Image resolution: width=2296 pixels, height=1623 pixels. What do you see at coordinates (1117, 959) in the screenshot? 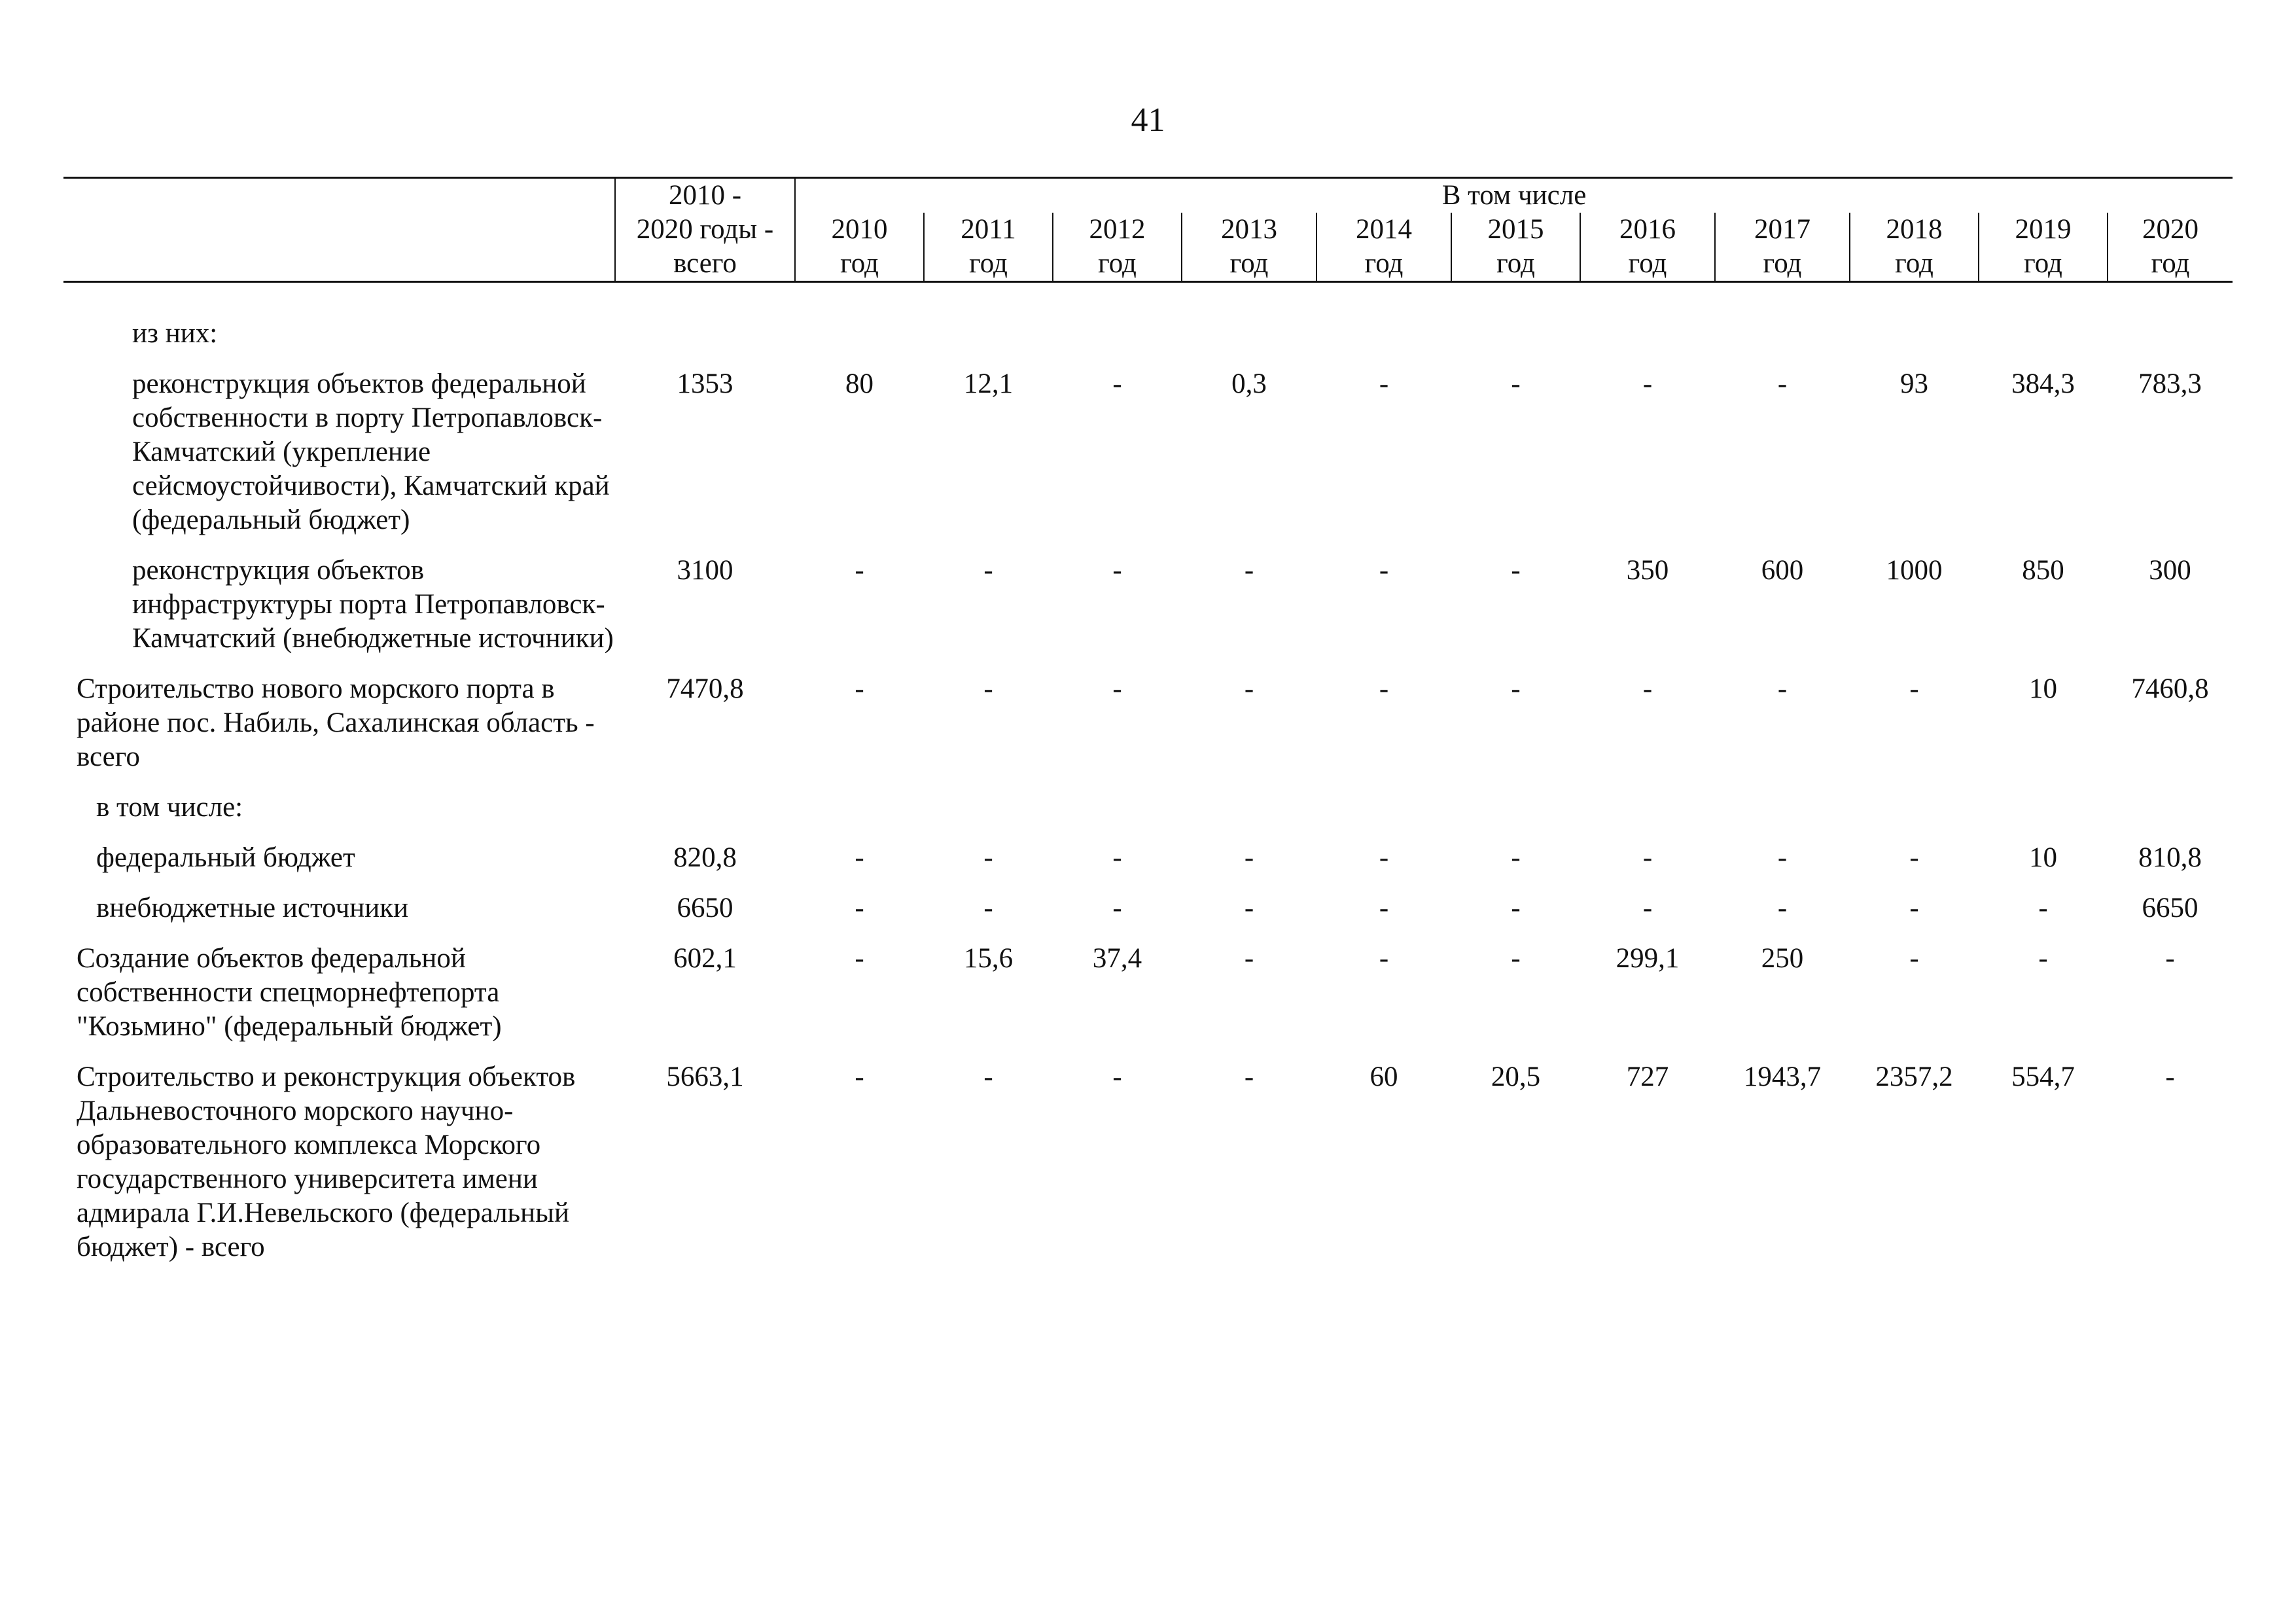
I see `row-year-value: 37,4` at bounding box center [1117, 959].